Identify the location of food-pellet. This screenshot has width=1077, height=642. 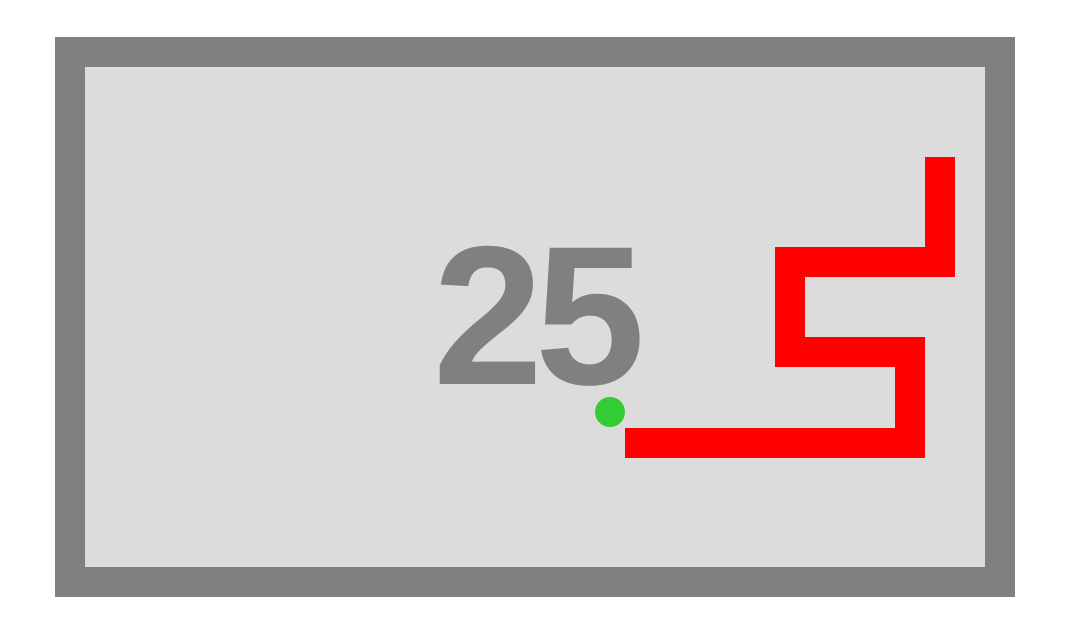
(610, 412).